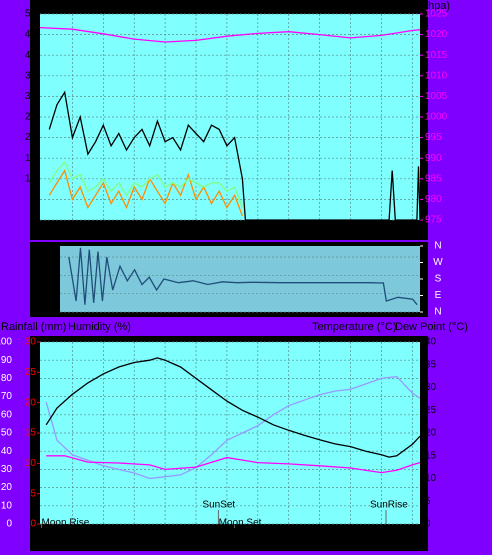  Describe the element at coordinates (433, 137) in the screenshot. I see `y2-tick-label: 995` at that location.